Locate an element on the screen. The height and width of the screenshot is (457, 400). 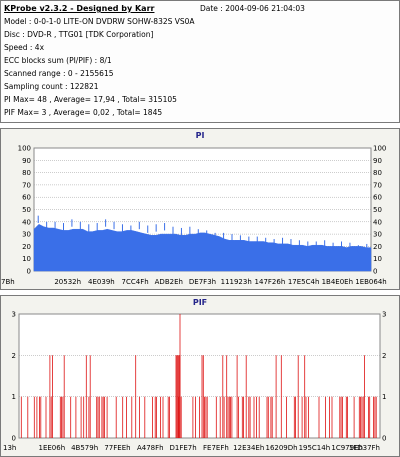
y-tick-label-left: 30 is located at coordinates (26, 235).